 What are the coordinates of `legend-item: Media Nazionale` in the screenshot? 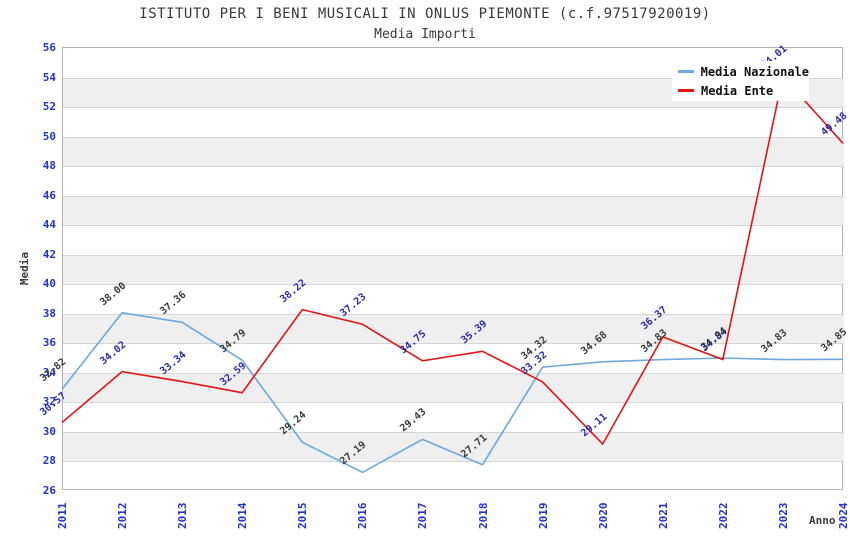 It's located at (740, 72).